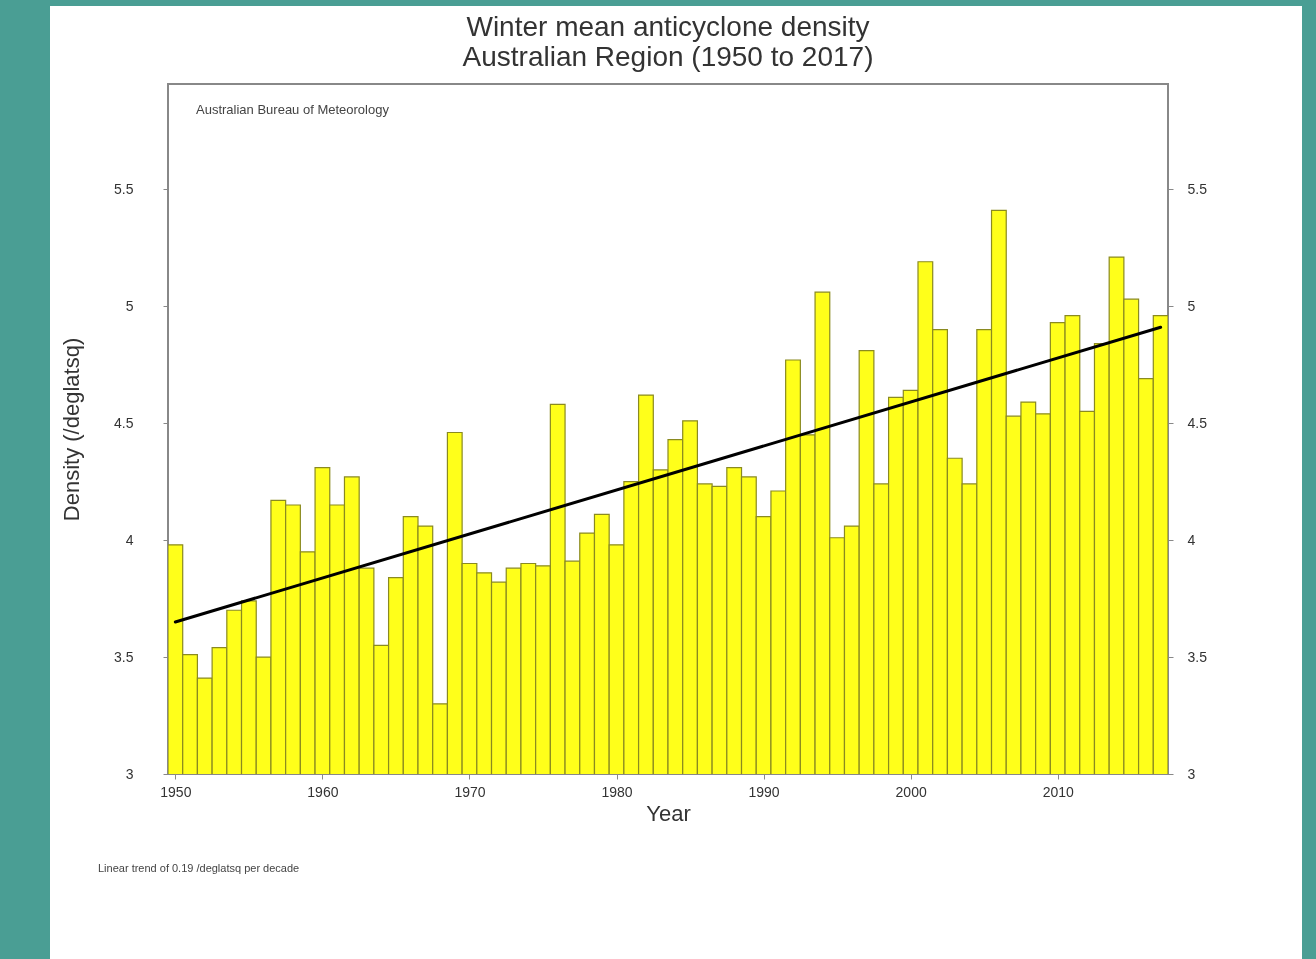  I want to click on y2-tick-label: 3.5, so click(1197, 656).